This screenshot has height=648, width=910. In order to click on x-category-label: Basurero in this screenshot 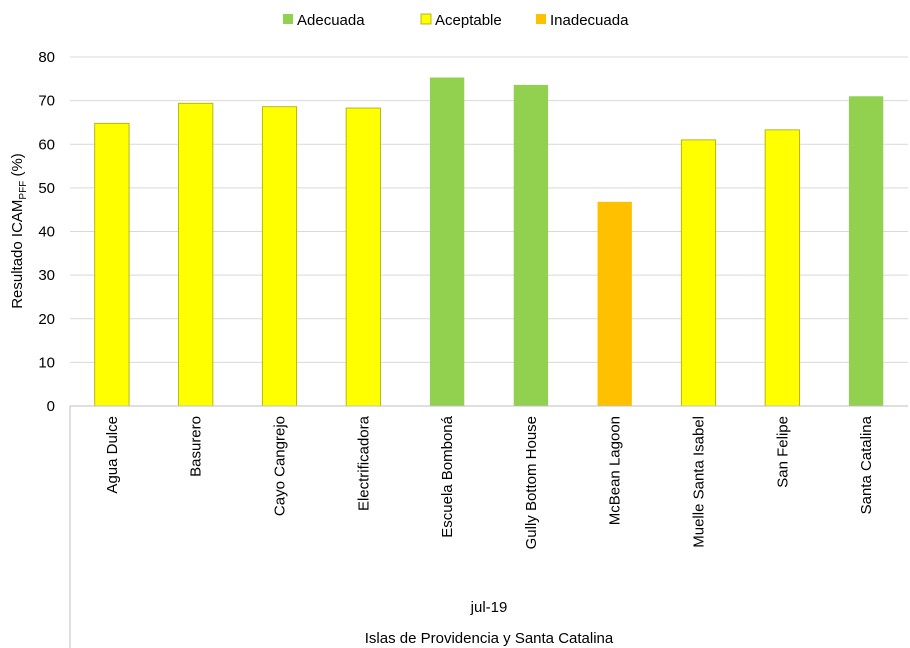, I will do `click(196, 446)`.